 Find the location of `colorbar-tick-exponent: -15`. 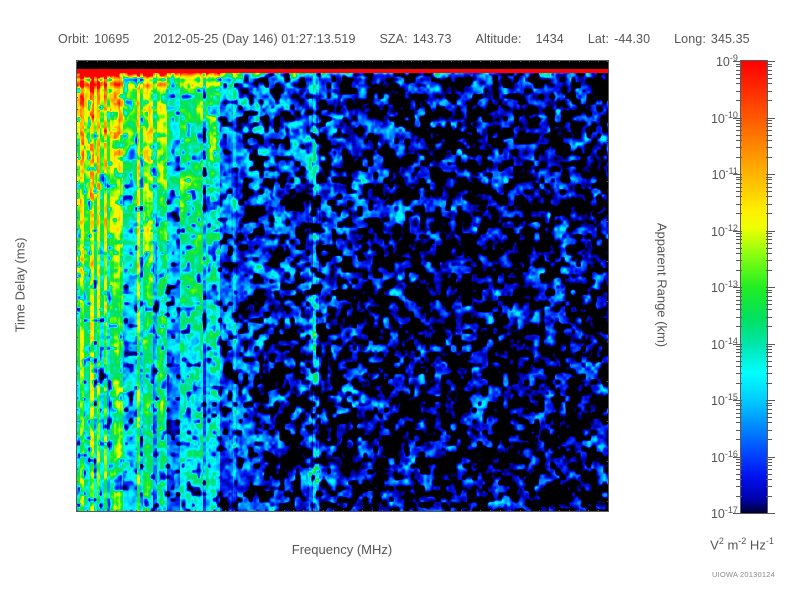

colorbar-tick-exponent: -15 is located at coordinates (731, 396).